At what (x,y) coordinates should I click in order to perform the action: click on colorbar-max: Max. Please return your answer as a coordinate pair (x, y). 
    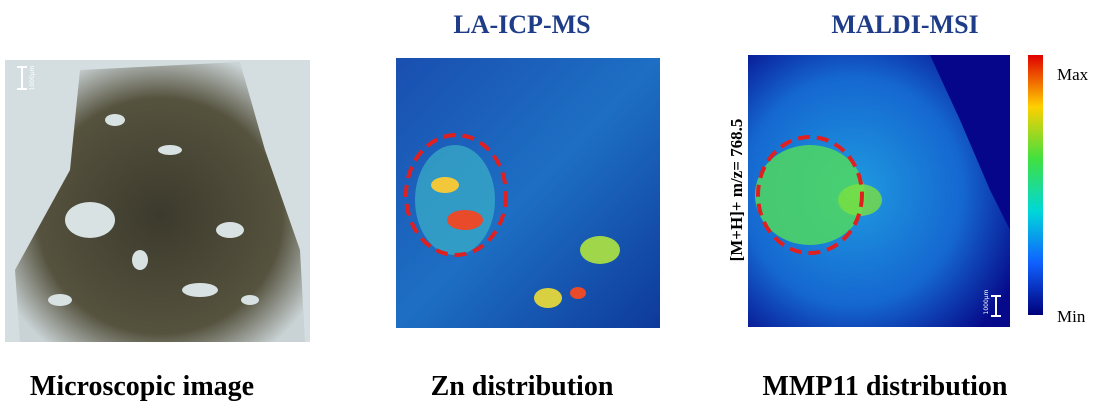
    Looking at the image, I should click on (1073, 74).